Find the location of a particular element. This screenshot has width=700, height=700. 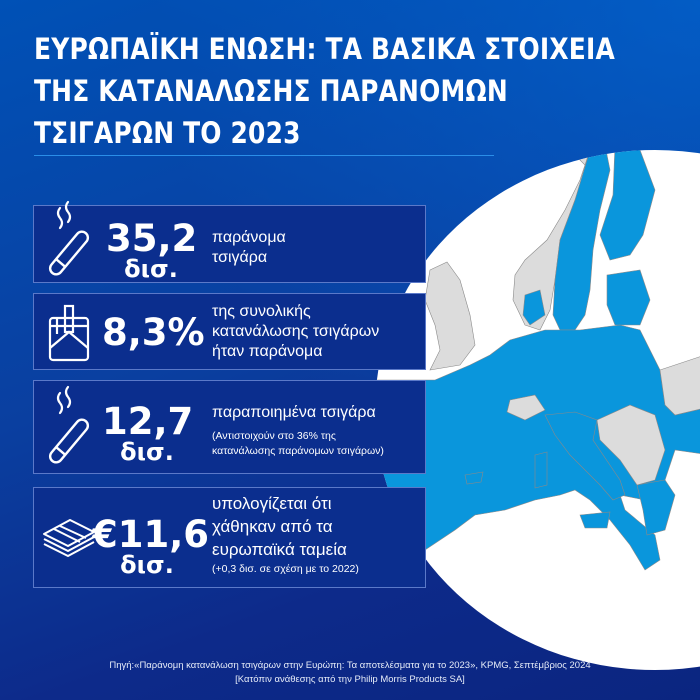

map-baltics is located at coordinates (628, 297).